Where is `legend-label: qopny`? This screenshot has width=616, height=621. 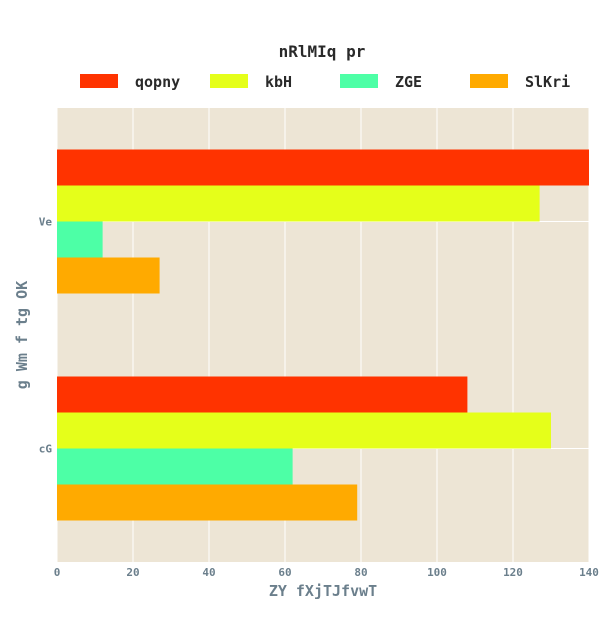 legend-label: qopny is located at coordinates (157, 82).